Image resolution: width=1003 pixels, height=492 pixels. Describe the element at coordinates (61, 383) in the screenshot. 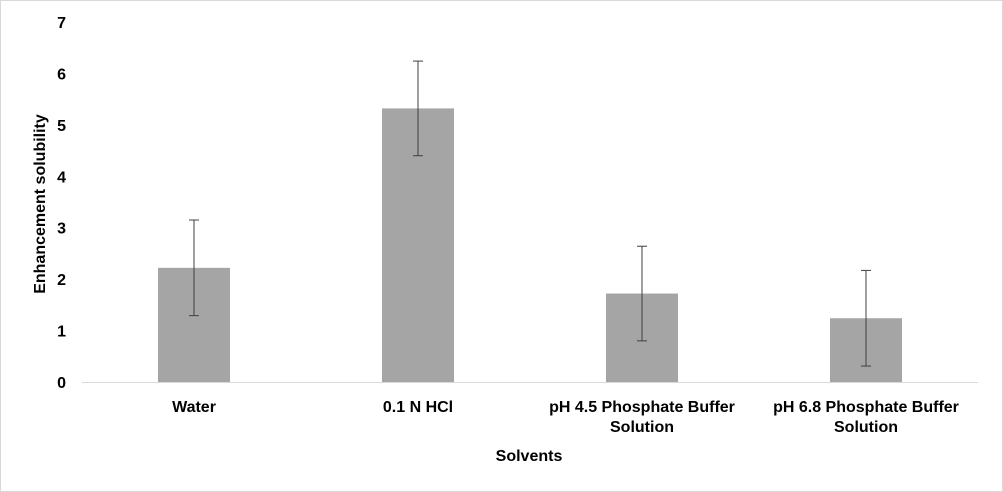

I see `y-tick-label: 0` at that location.